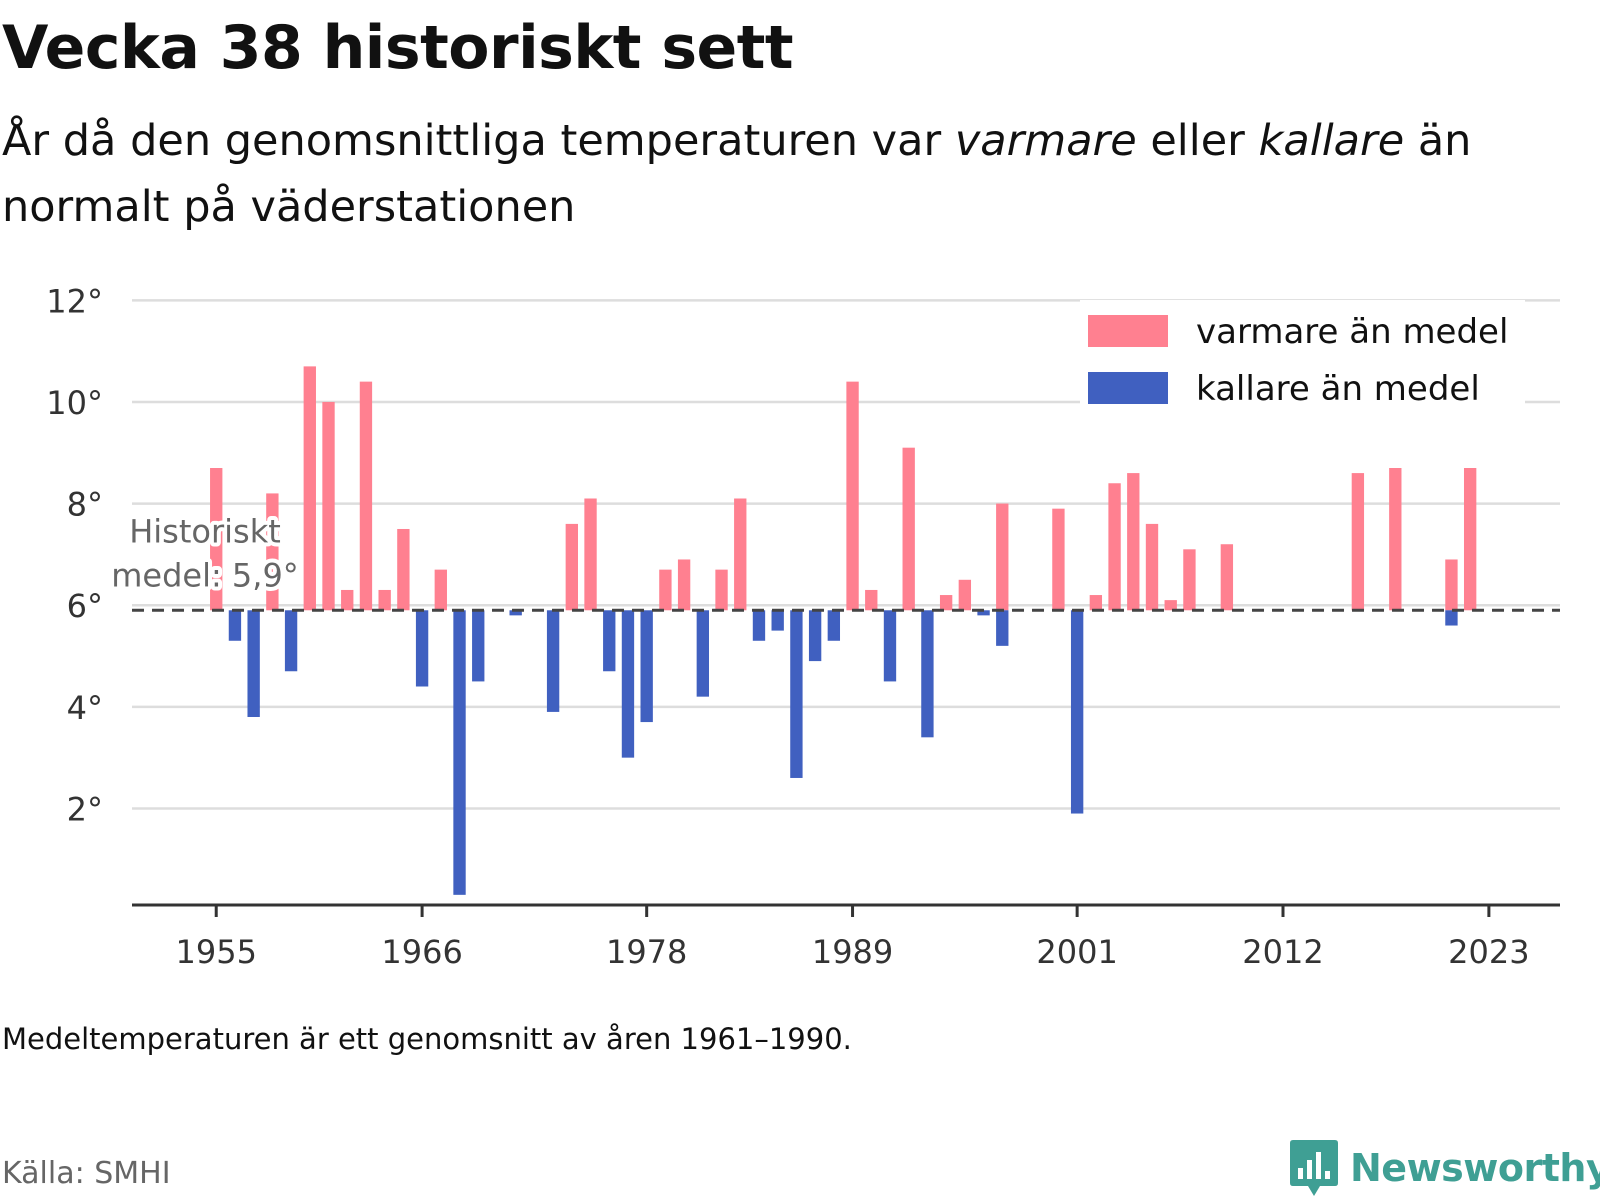 The height and width of the screenshot is (1200, 1600). Describe the element at coordinates (1045, 141) in the screenshot. I see `subtitle-warm: varmare` at that location.